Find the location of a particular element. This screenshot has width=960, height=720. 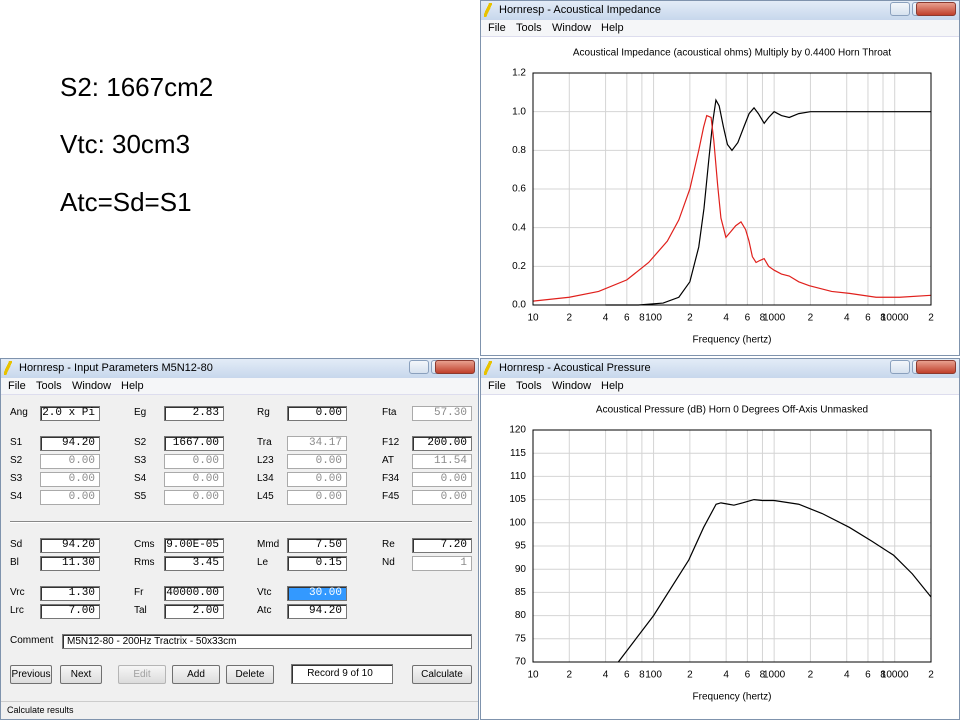

param-field: 7.20 is located at coordinates (442, 545).